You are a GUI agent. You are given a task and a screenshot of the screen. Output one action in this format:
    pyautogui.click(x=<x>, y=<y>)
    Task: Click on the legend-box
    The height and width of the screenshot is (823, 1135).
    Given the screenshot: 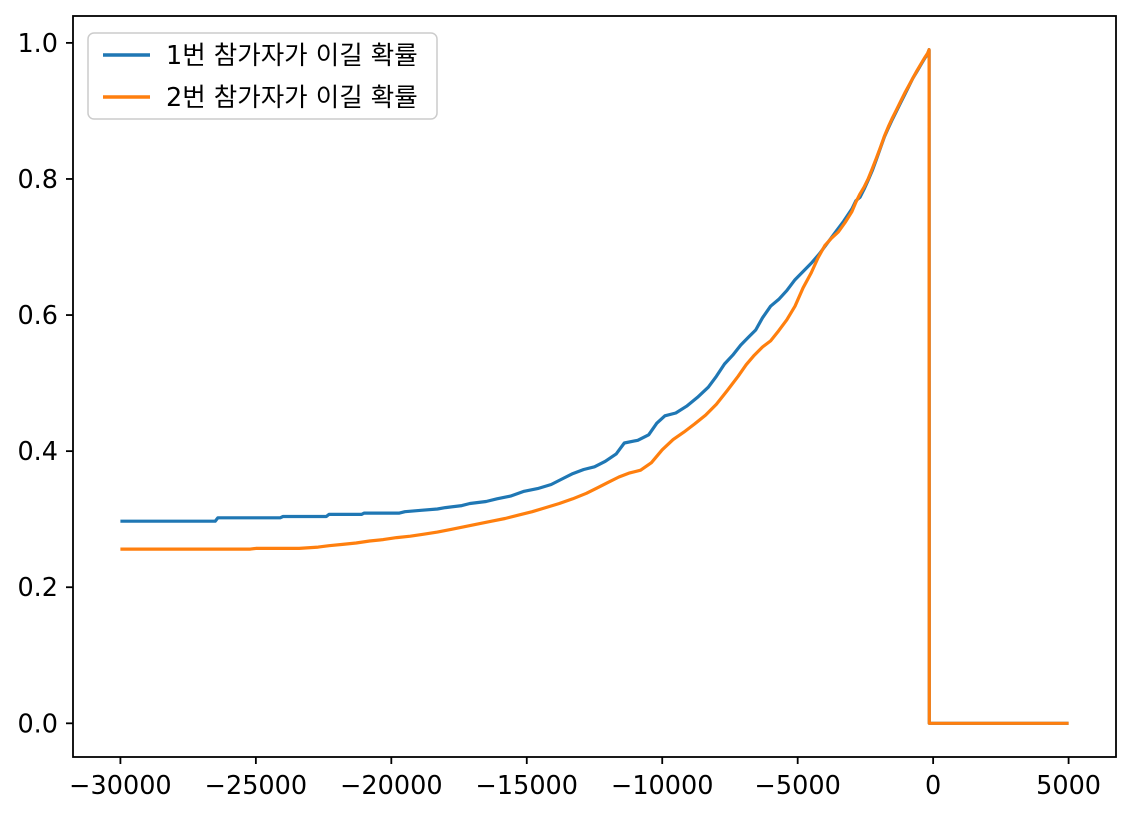 What is the action you would take?
    pyautogui.click(x=262, y=76)
    